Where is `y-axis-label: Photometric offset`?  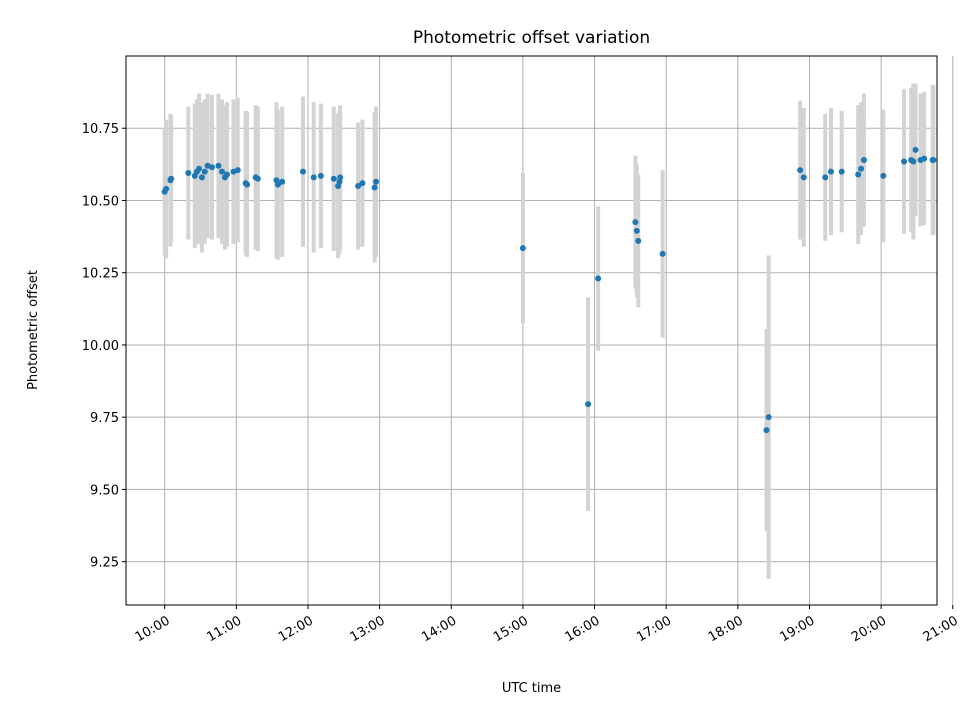
y-axis-label: Photometric offset is located at coordinates (33, 330).